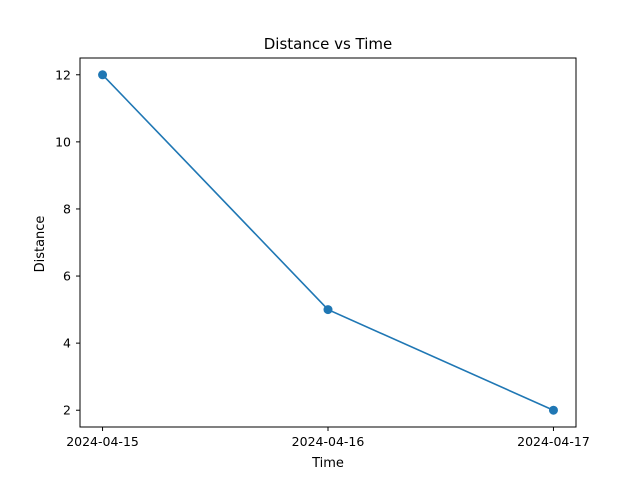  I want to click on y-axis-label: Distance, so click(40, 244).